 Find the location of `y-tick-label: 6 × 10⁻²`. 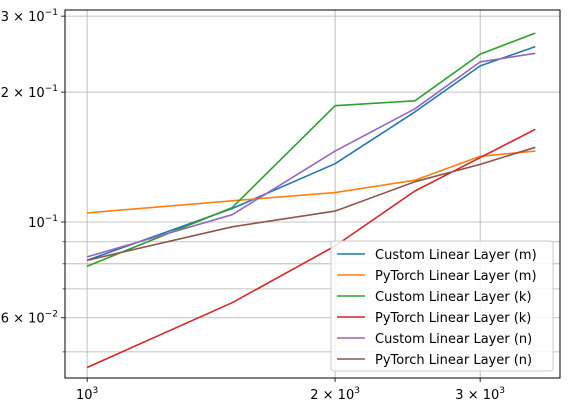

y-tick-label: 6 × 10⁻² is located at coordinates (29, 318).